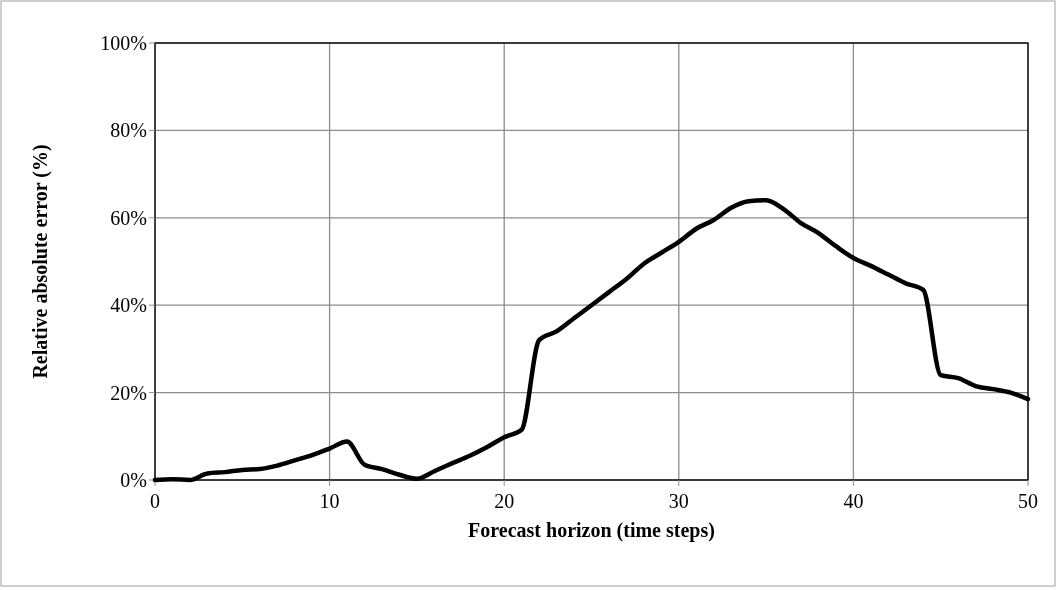  Describe the element at coordinates (329, 501) in the screenshot. I see `x-tick-label: 10` at that location.